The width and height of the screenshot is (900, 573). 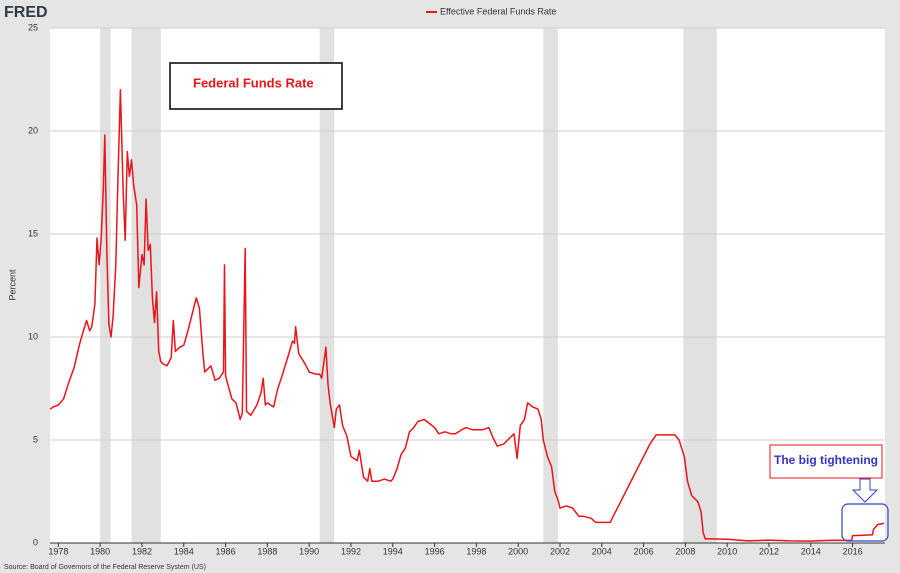 I want to click on y-tick-label: 0, so click(x=35, y=542).